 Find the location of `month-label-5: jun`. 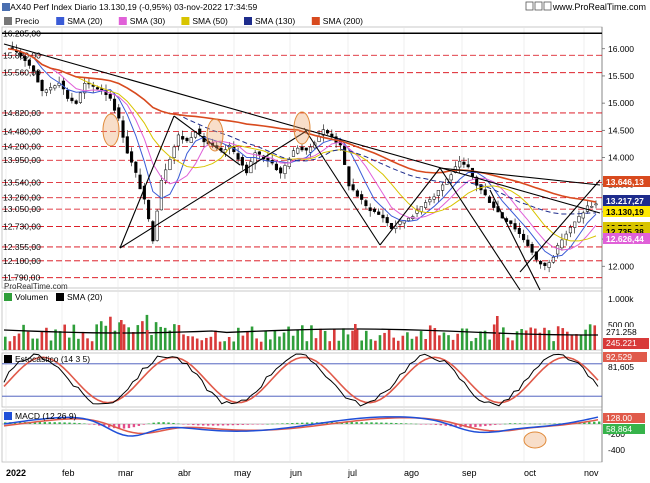

month-label-5: jun is located at coordinates (295, 473).